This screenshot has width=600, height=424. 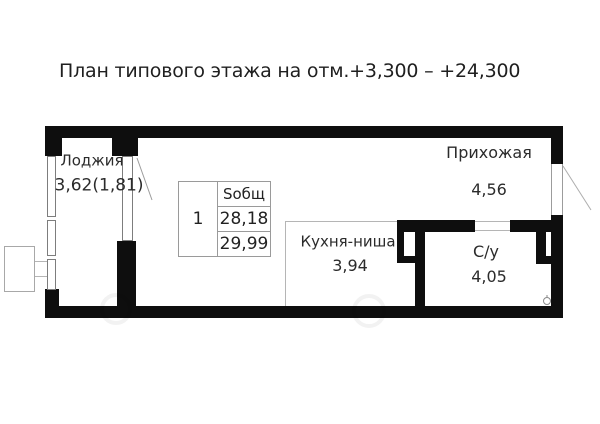 What do you see at coordinates (557, 145) in the screenshot?
I see `wall-right-top` at bounding box center [557, 145].